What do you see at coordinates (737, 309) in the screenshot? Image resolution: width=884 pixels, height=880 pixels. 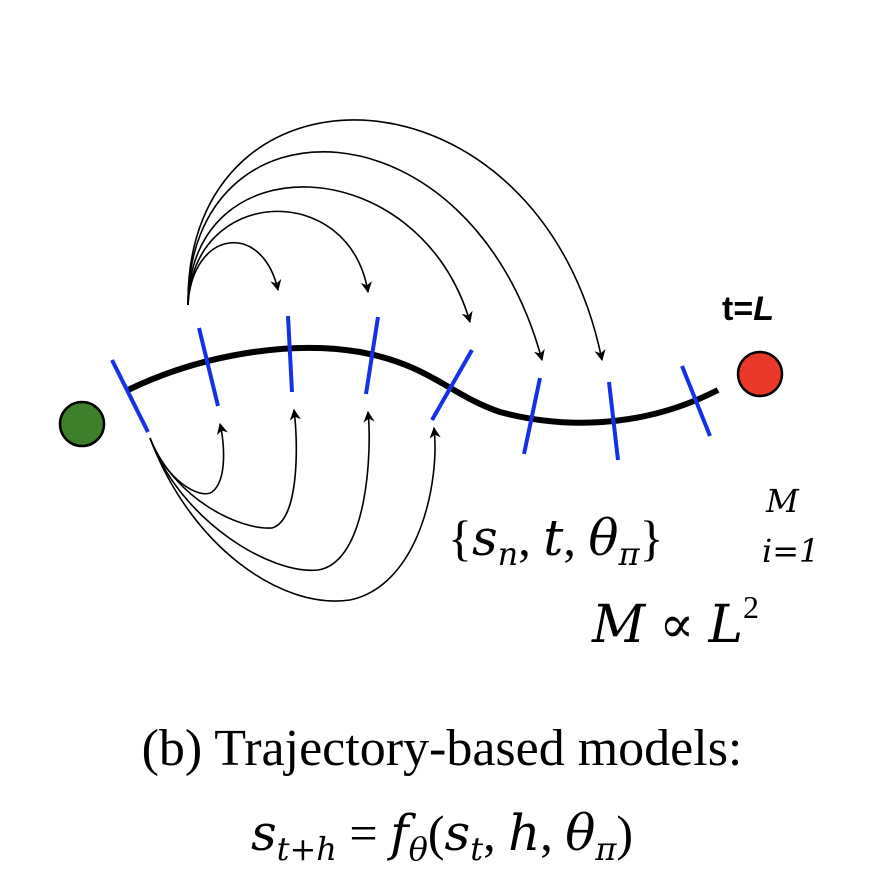 I see `end-label-prefix: t=` at bounding box center [737, 309].